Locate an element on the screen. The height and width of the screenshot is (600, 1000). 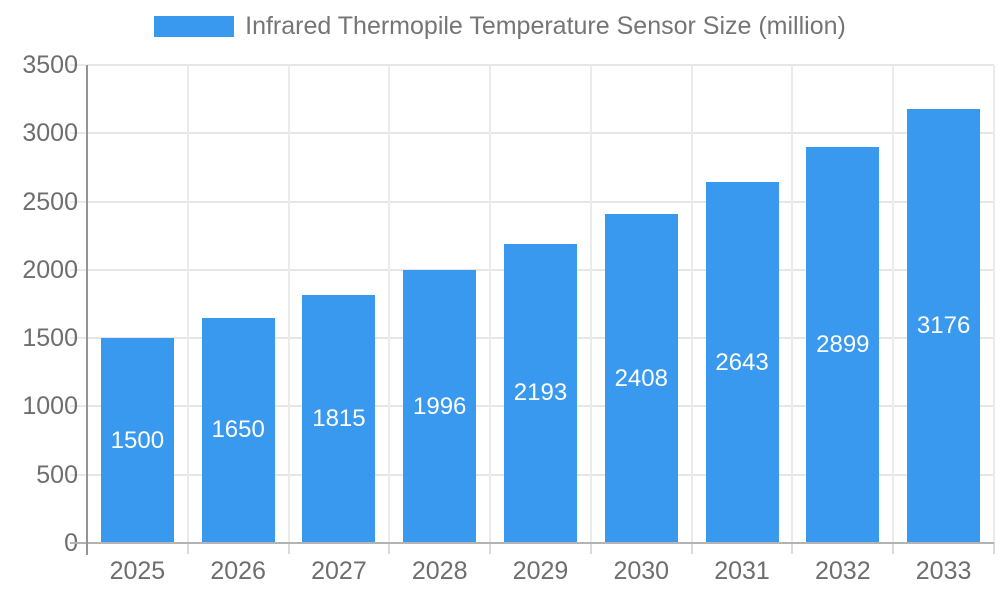
bar-2030: 2408 is located at coordinates (641, 378).